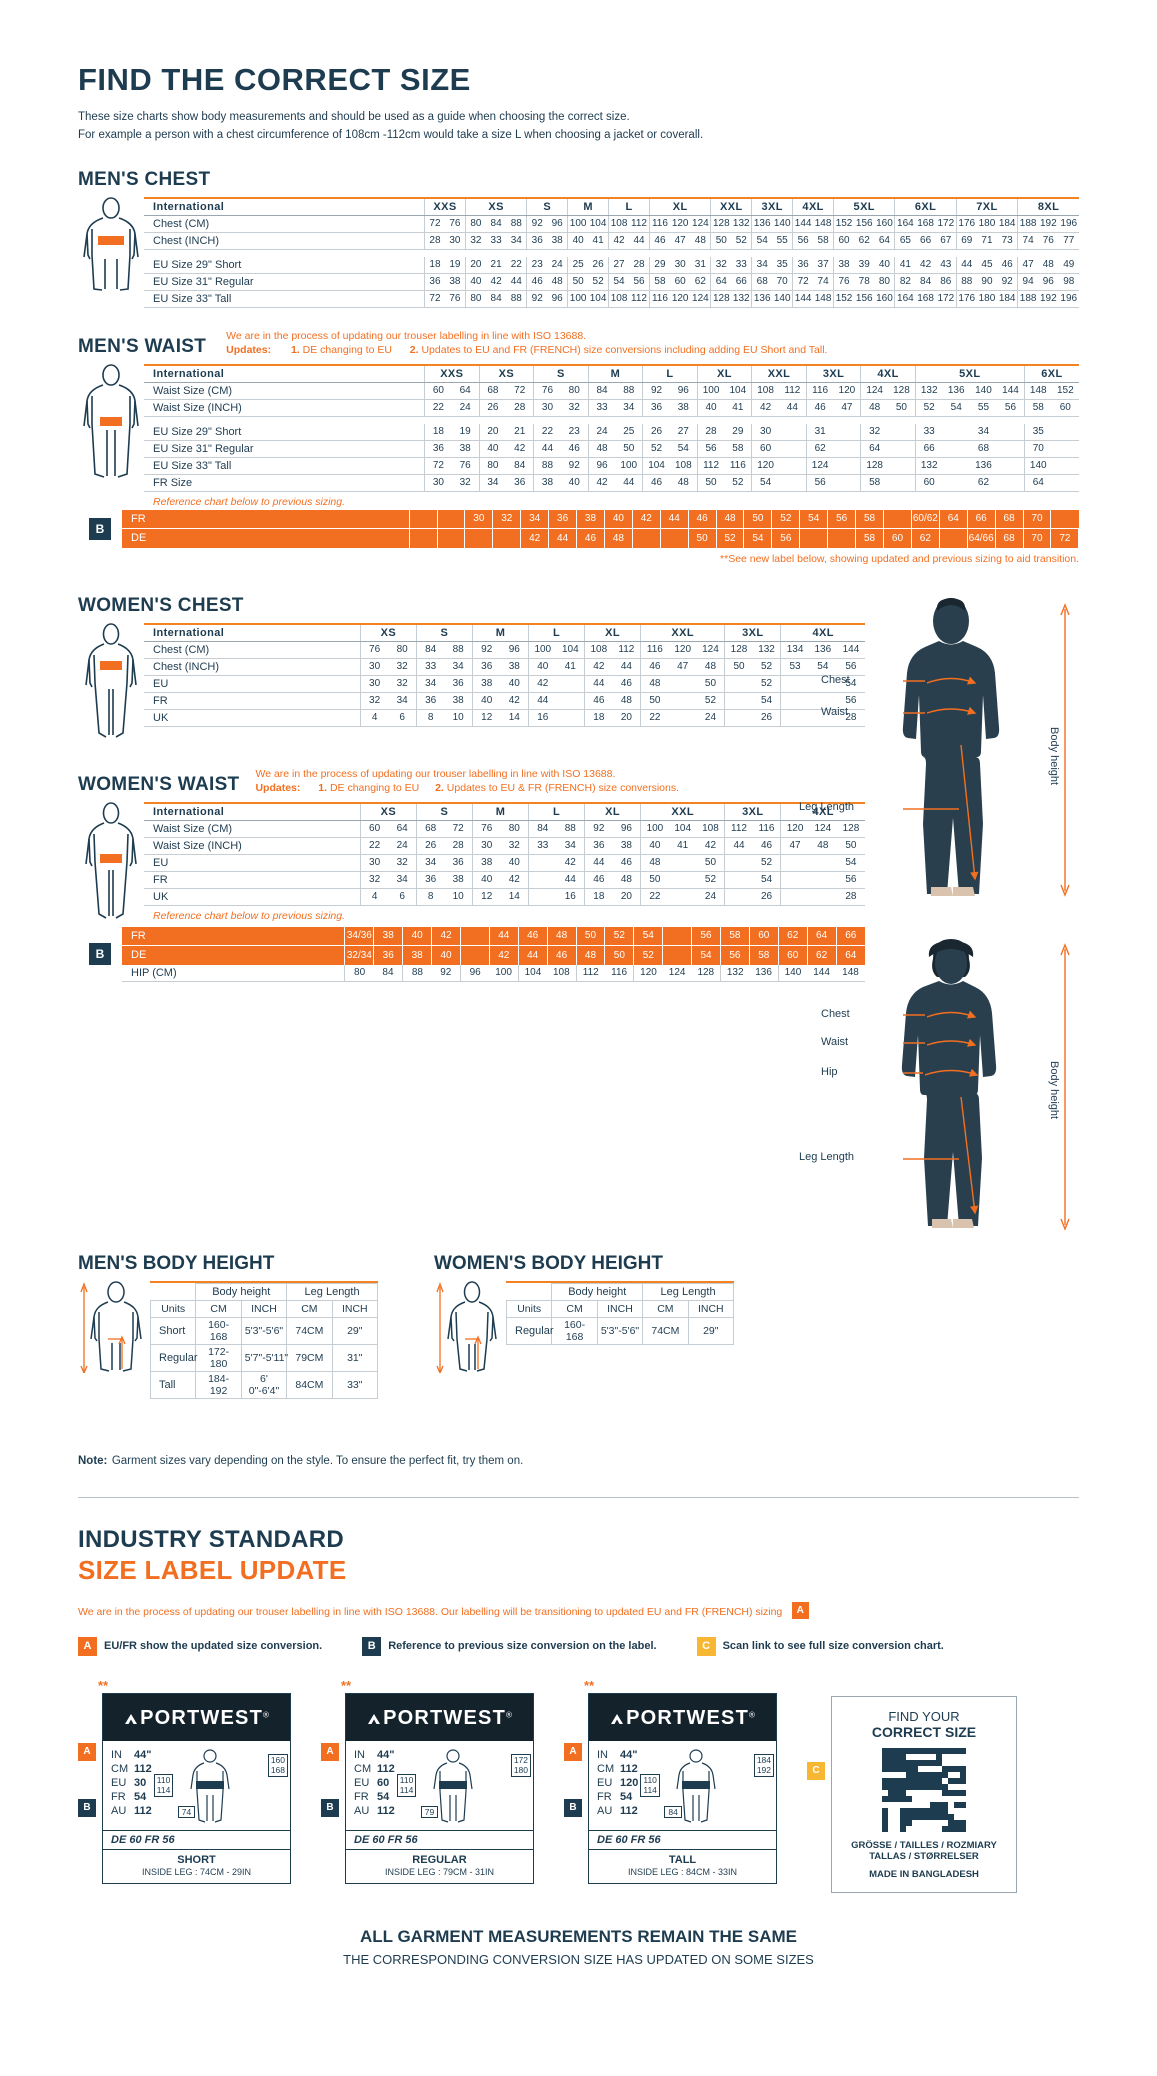  I want to click on cell: 58, so click(1037, 408).